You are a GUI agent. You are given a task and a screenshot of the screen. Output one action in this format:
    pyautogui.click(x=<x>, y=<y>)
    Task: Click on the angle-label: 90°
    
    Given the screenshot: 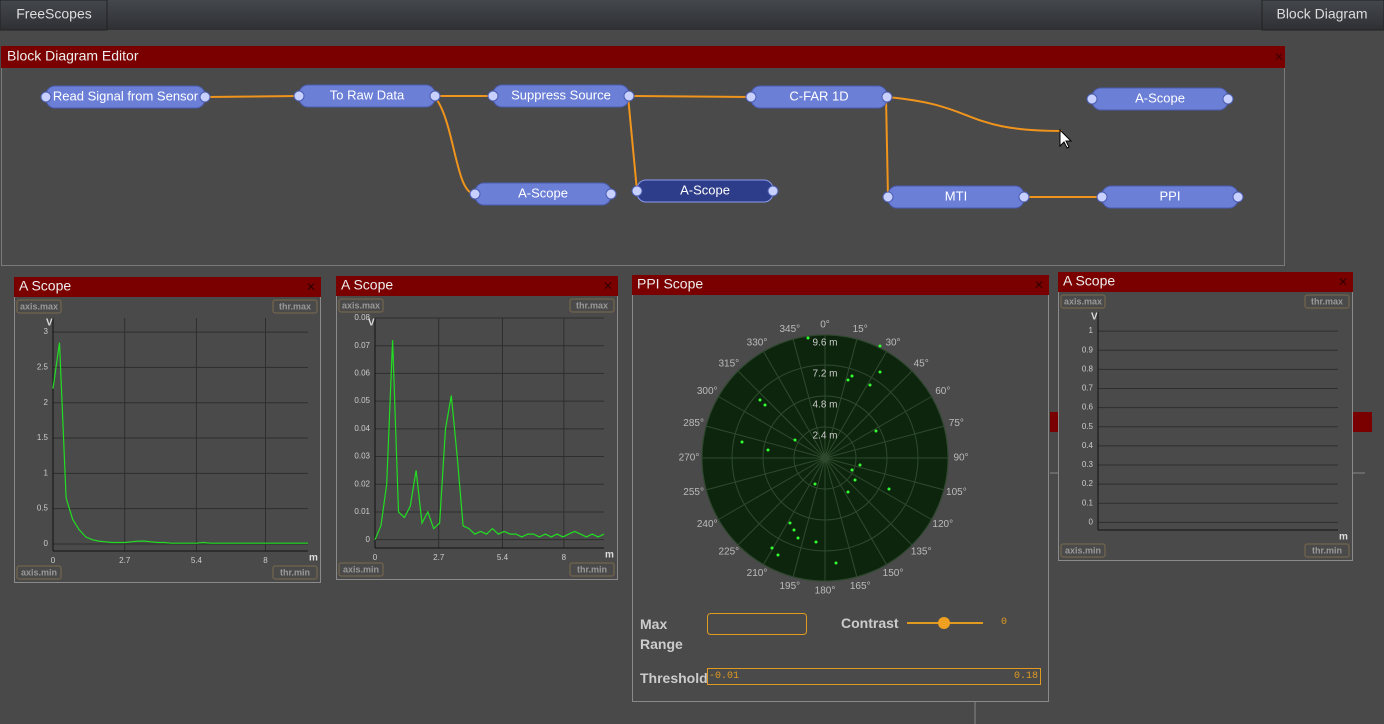 What is the action you would take?
    pyautogui.click(x=960, y=458)
    